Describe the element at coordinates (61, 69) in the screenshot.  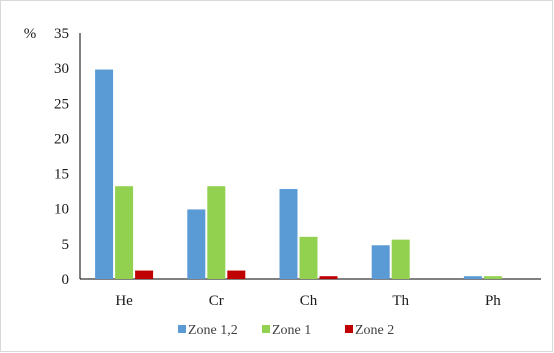
I see `y-tick-label: 30` at that location.